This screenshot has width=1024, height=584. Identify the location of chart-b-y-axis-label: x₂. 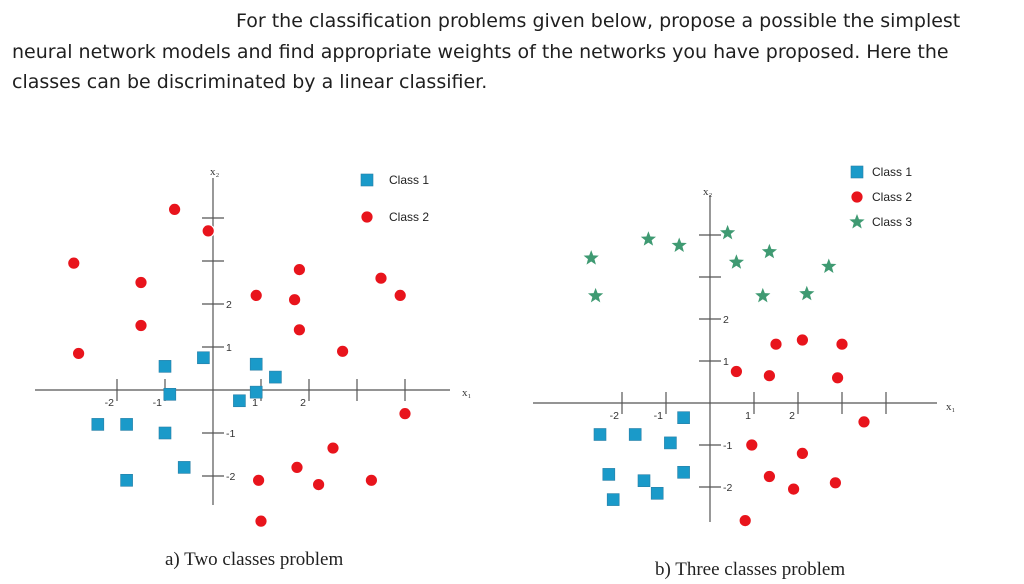
(708, 192).